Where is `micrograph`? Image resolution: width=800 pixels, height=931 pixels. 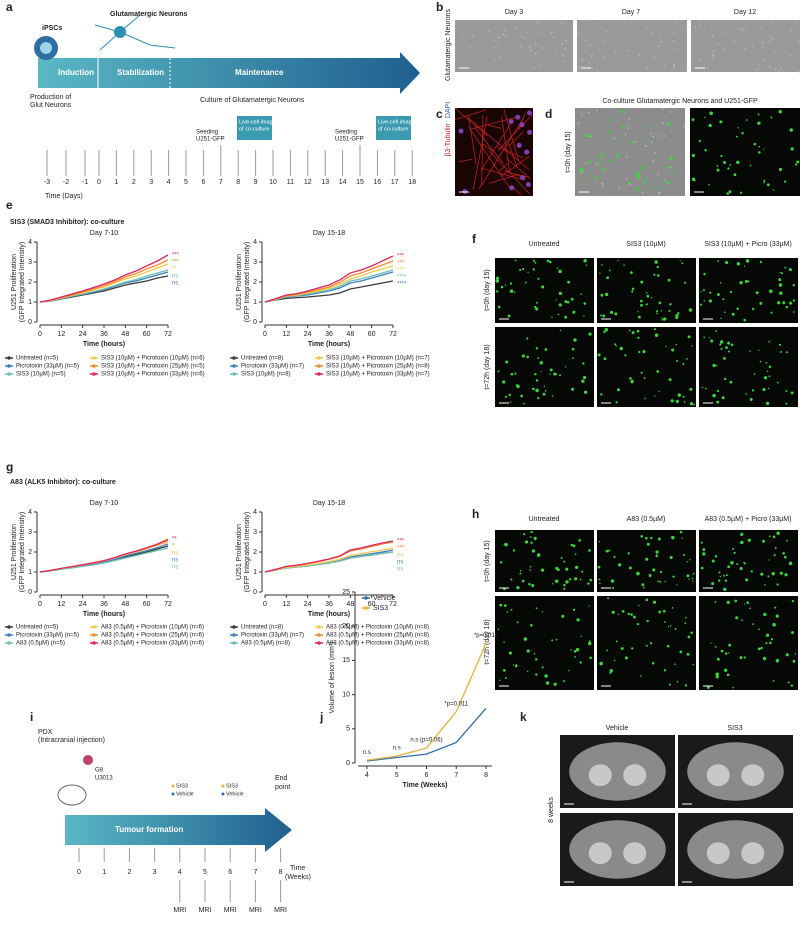
micrograph is located at coordinates (544, 290).